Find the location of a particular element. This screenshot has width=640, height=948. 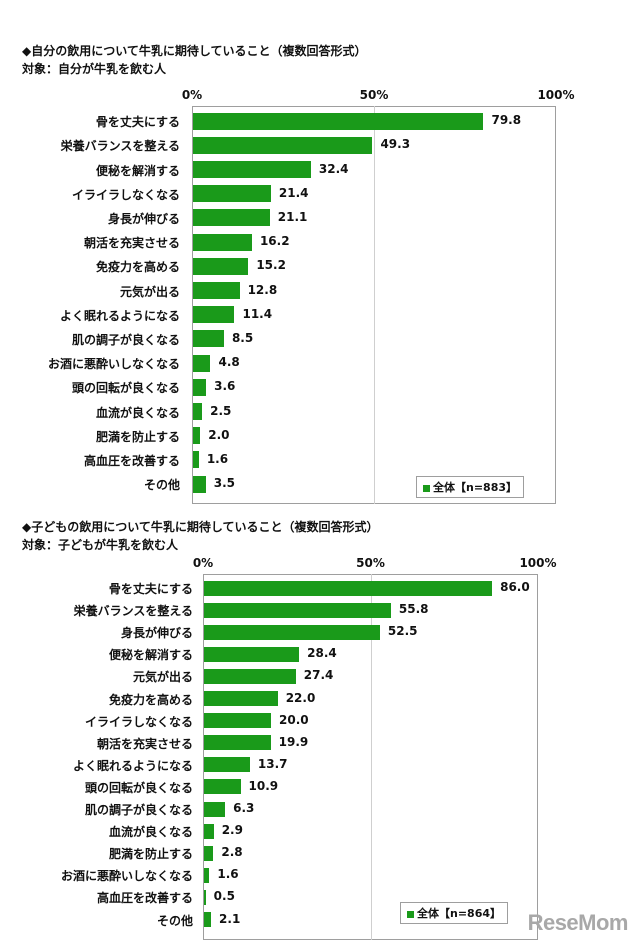

data-label: 4.8 is located at coordinates (229, 362).